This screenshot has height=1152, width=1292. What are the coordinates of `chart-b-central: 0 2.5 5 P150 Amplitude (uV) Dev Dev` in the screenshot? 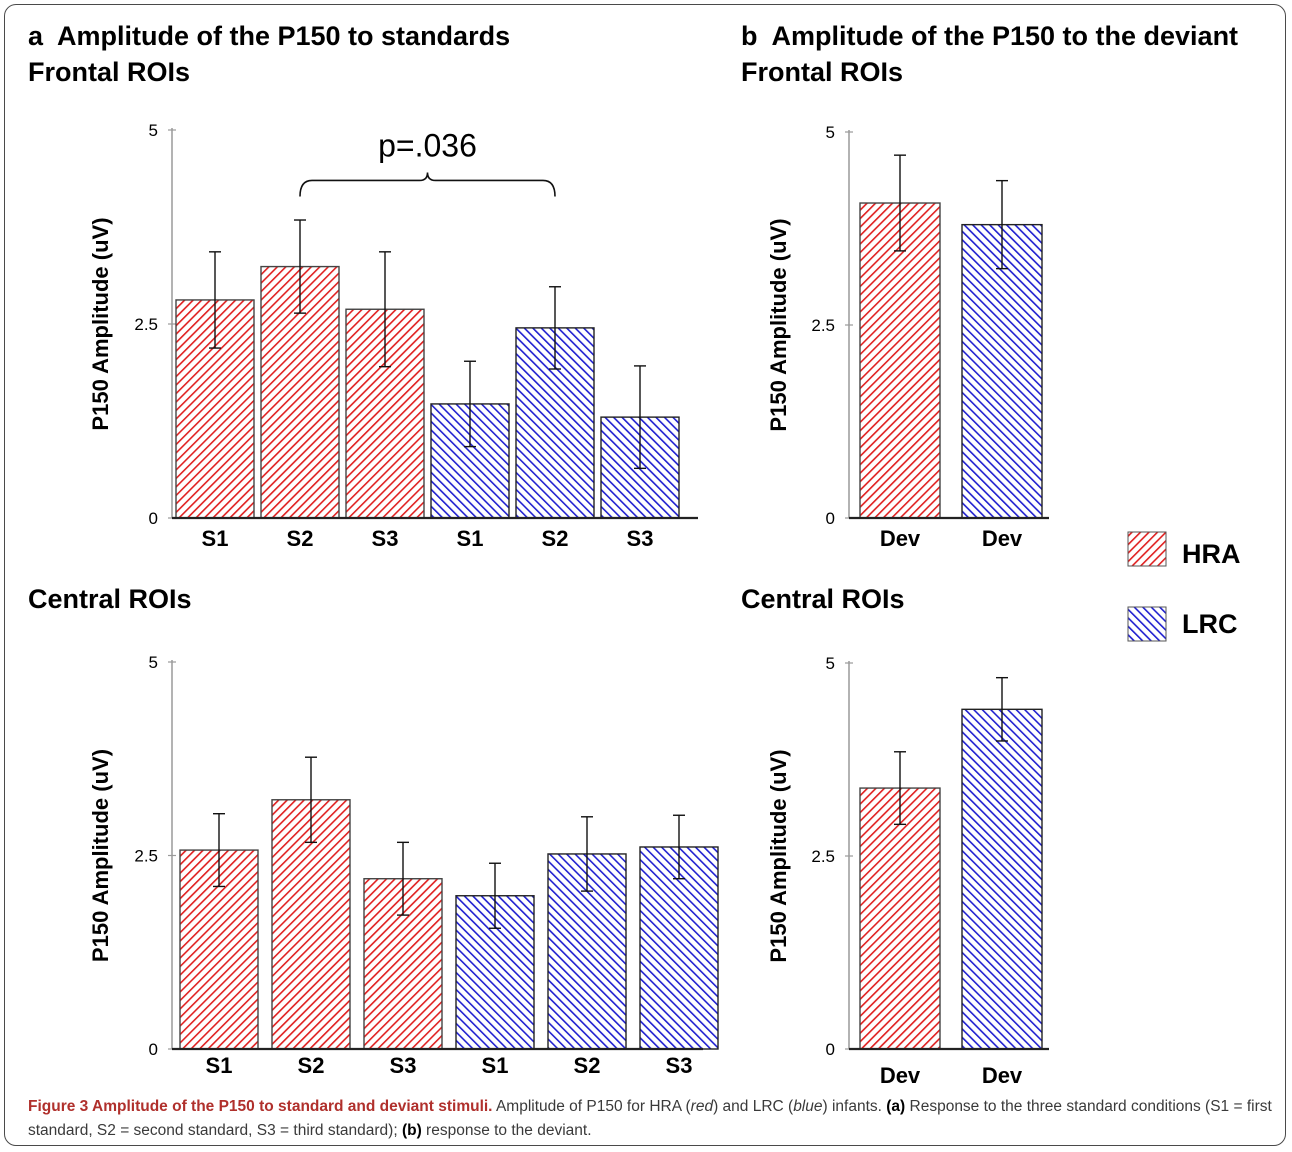 It's located at (907, 871).